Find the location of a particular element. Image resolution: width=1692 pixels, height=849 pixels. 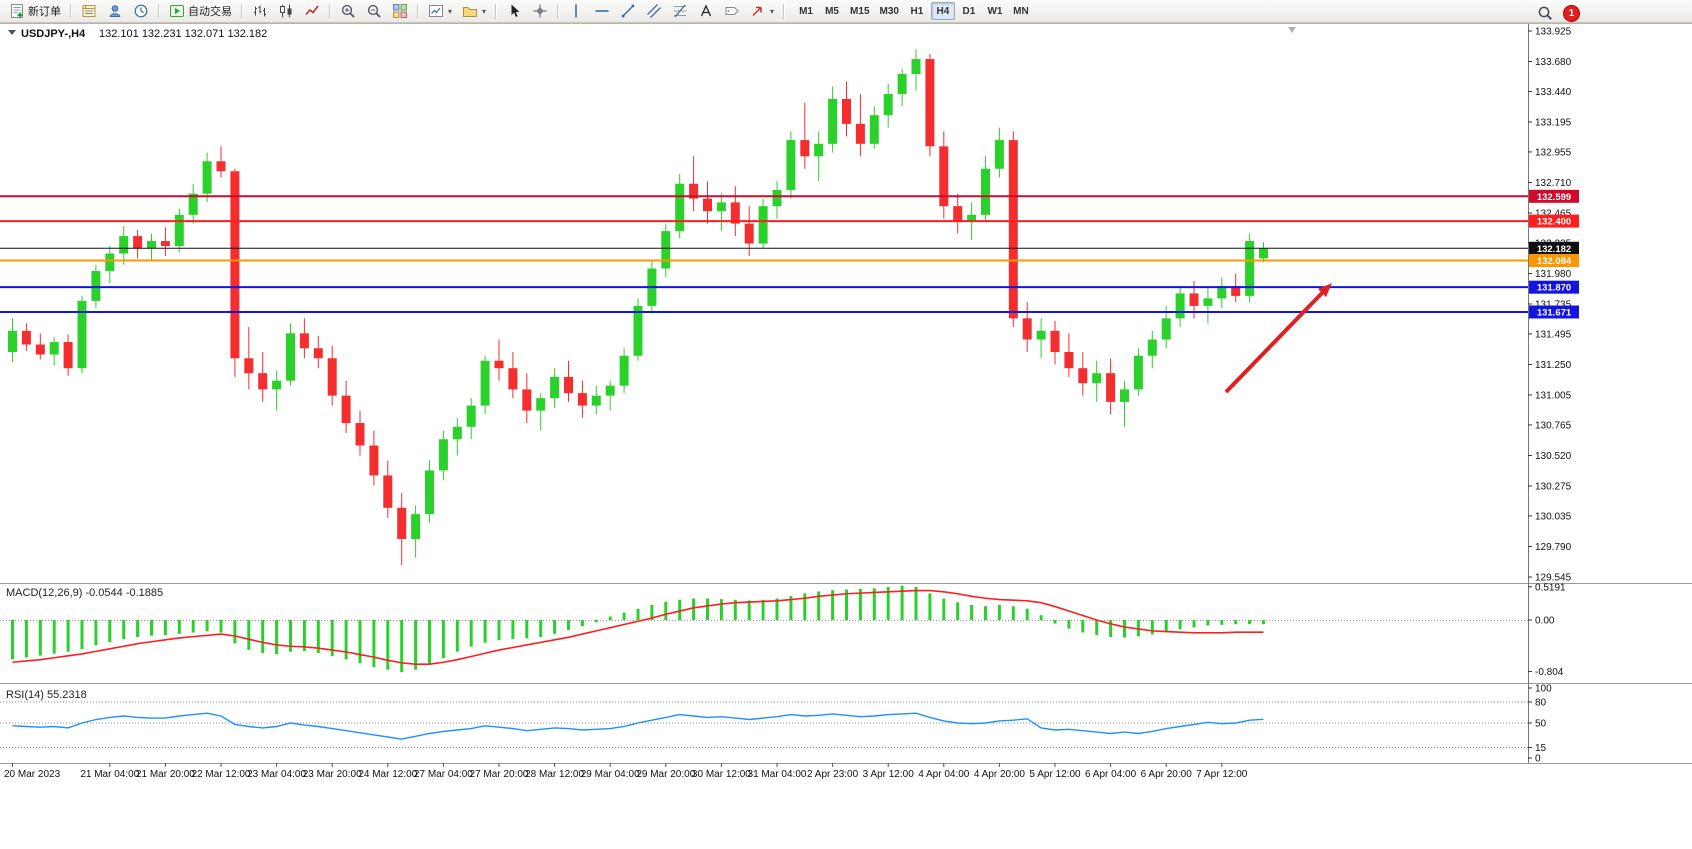

time-label: 24 Mar 12:00 is located at coordinates (387, 774).